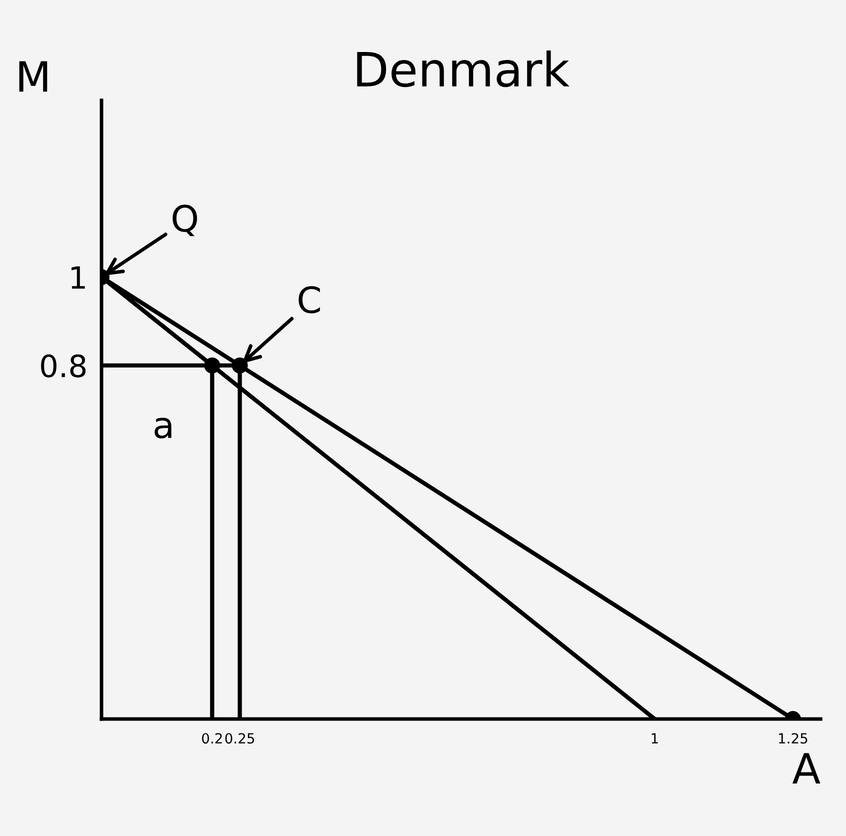 The height and width of the screenshot is (836, 846). I want to click on x-tick-label: 0.2, so click(212, 738).